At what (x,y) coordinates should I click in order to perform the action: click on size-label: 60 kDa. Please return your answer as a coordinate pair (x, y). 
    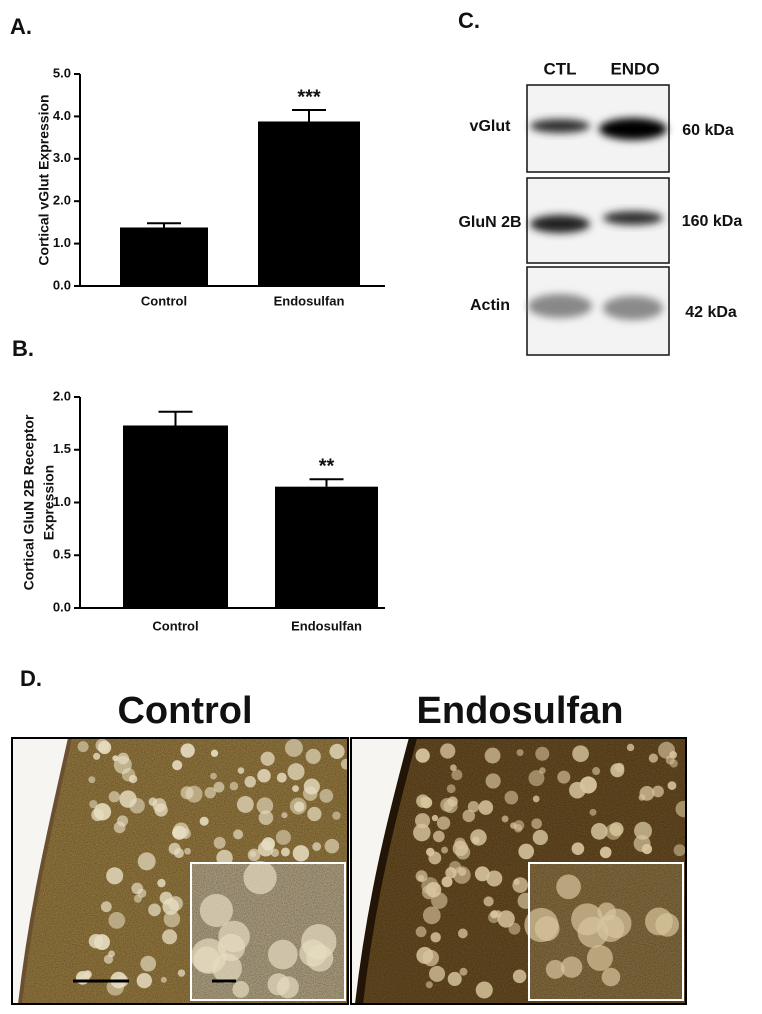
    Looking at the image, I should click on (708, 130).